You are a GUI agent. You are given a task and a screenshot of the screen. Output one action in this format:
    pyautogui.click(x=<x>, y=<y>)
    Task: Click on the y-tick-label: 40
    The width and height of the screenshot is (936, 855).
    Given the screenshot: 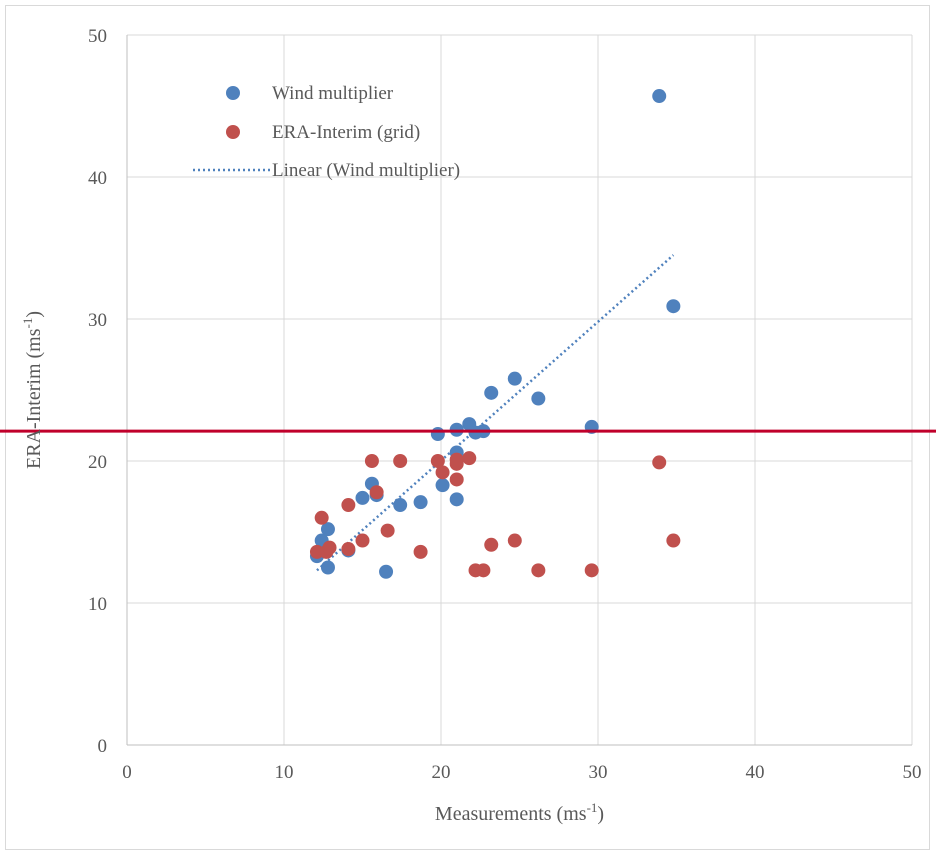 What is the action you would take?
    pyautogui.click(x=97, y=178)
    